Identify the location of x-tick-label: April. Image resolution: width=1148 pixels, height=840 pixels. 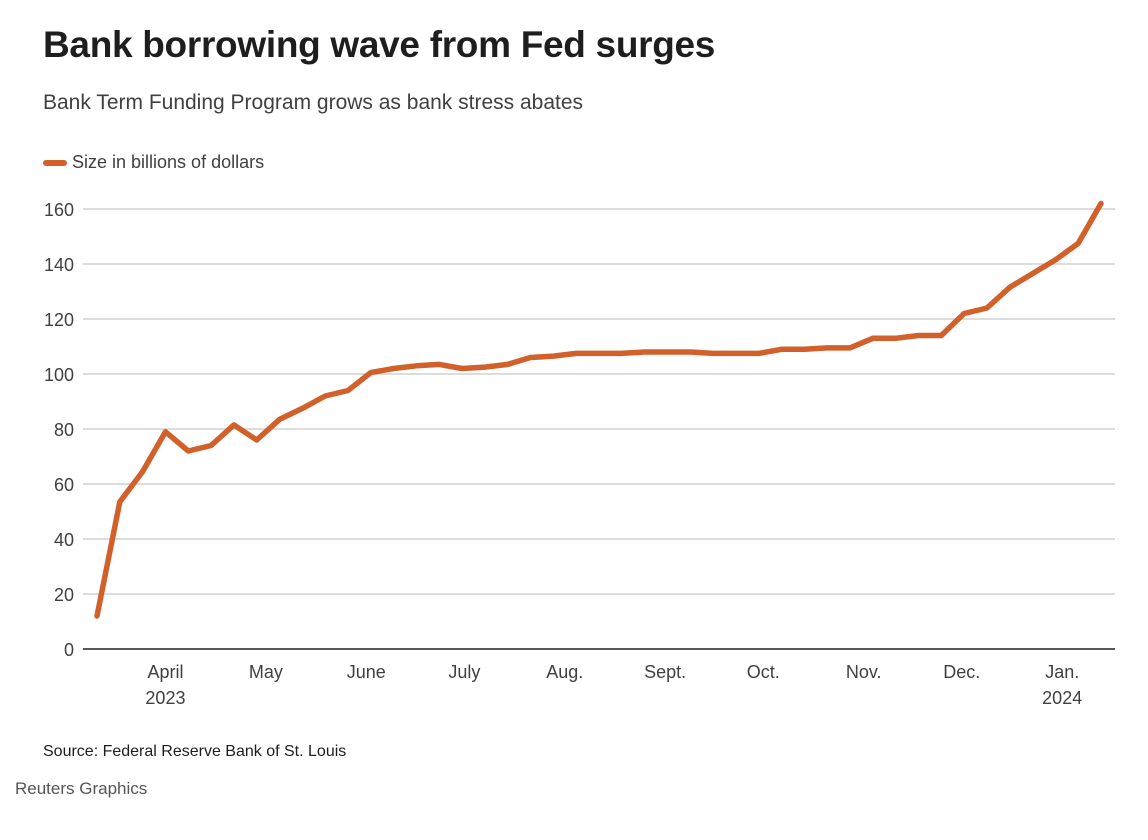
(165, 672).